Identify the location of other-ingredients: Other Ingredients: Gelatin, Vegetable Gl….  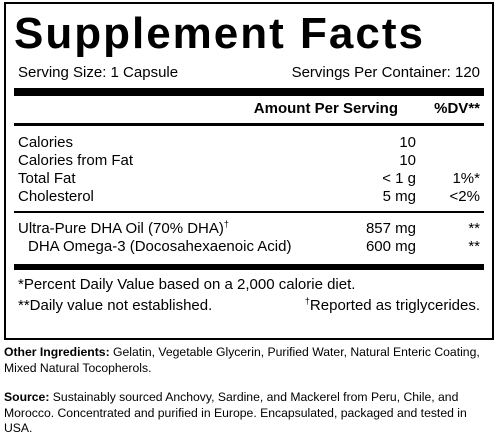
(250, 360).